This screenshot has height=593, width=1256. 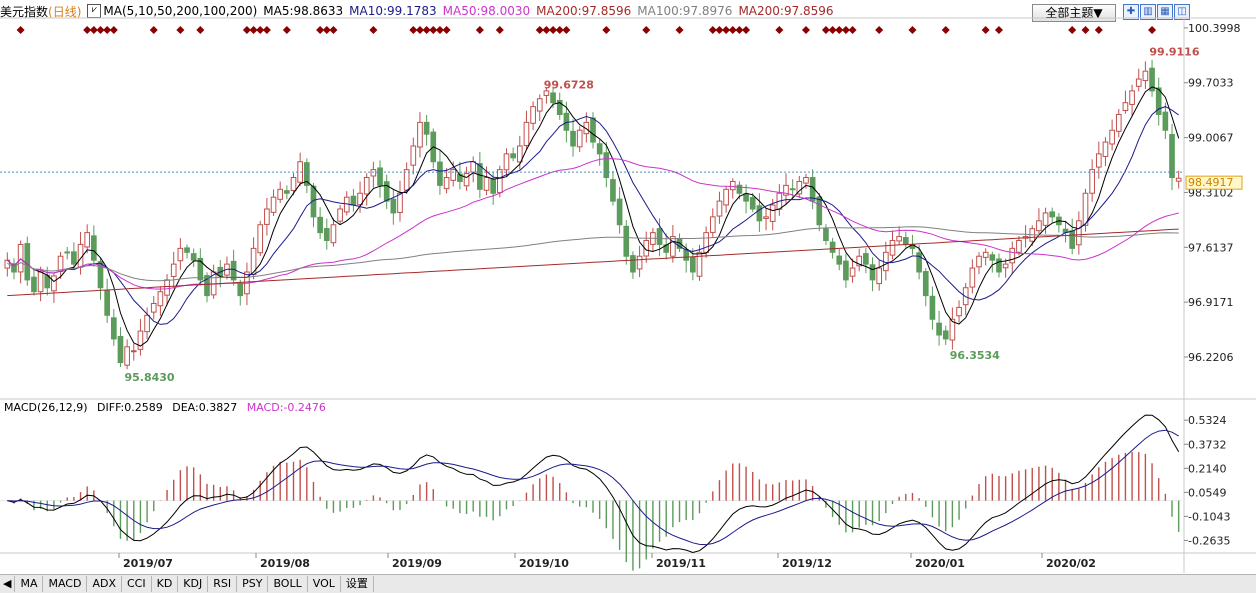 I want to click on tab-psy: PSY, so click(x=253, y=584).